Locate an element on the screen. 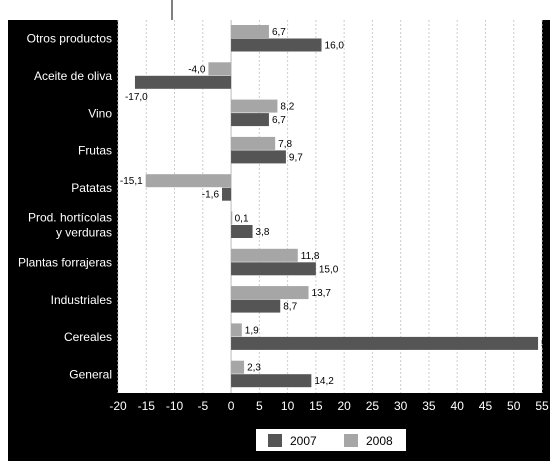 The image size is (550, 466). x-tick-label: 10 is located at coordinates (288, 406).